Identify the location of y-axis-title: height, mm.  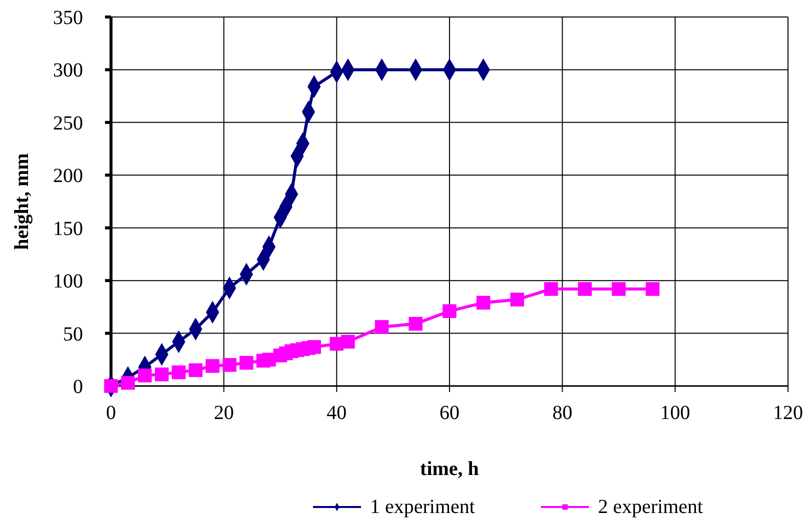
(22, 201).